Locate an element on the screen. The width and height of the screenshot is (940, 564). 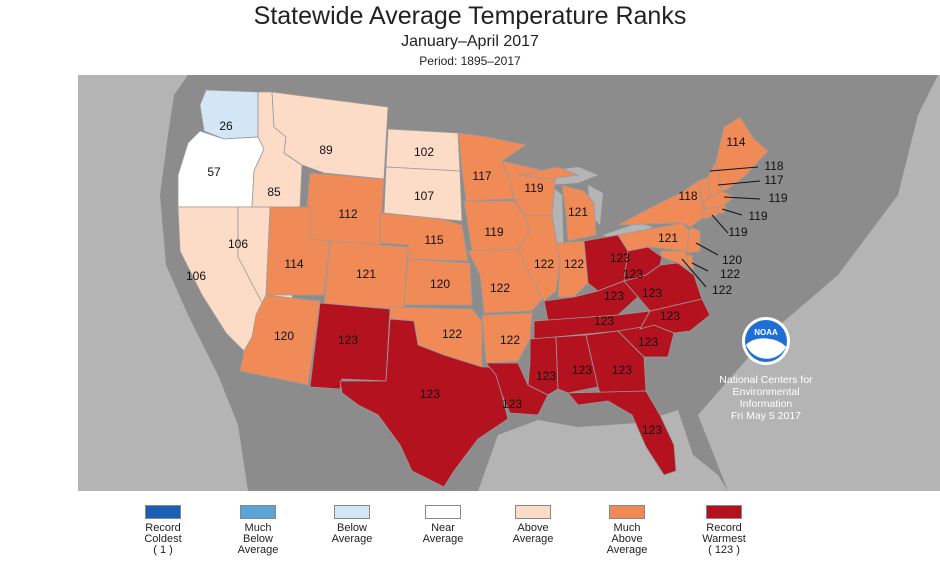
noaa-logo: NOAA is located at coordinates (766, 341).